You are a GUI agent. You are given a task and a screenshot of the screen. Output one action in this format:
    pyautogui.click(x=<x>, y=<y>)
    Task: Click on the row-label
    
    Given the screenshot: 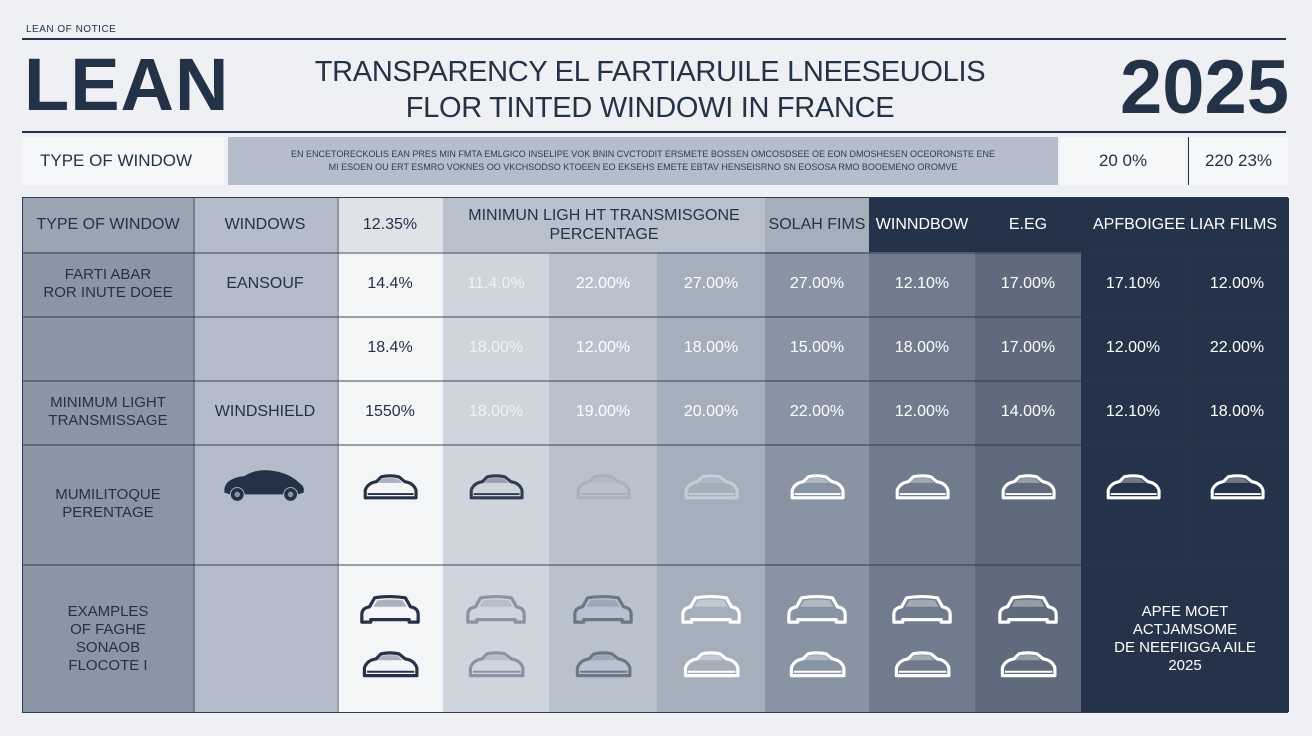 What is the action you would take?
    pyautogui.click(x=108, y=348)
    